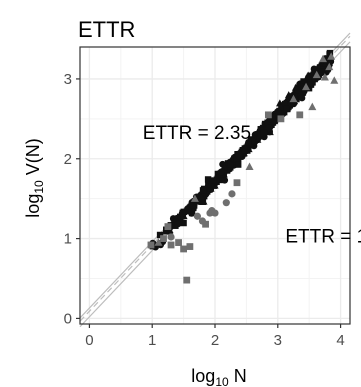 This screenshot has height=387, width=361. Describe the element at coordinates (39, 187) in the screenshot. I see `y-axis-title-sub: 10` at that location.